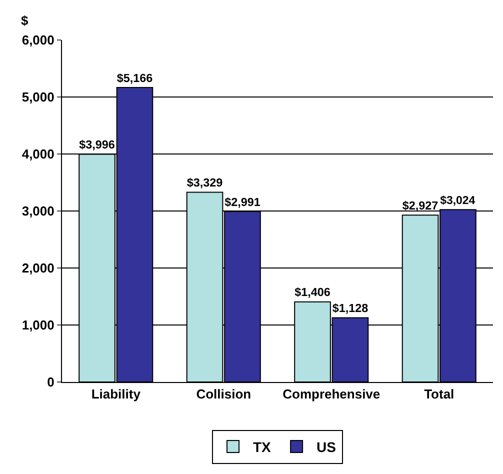  Describe the element at coordinates (224, 394) in the screenshot. I see `x-tick-label: Collision` at that location.